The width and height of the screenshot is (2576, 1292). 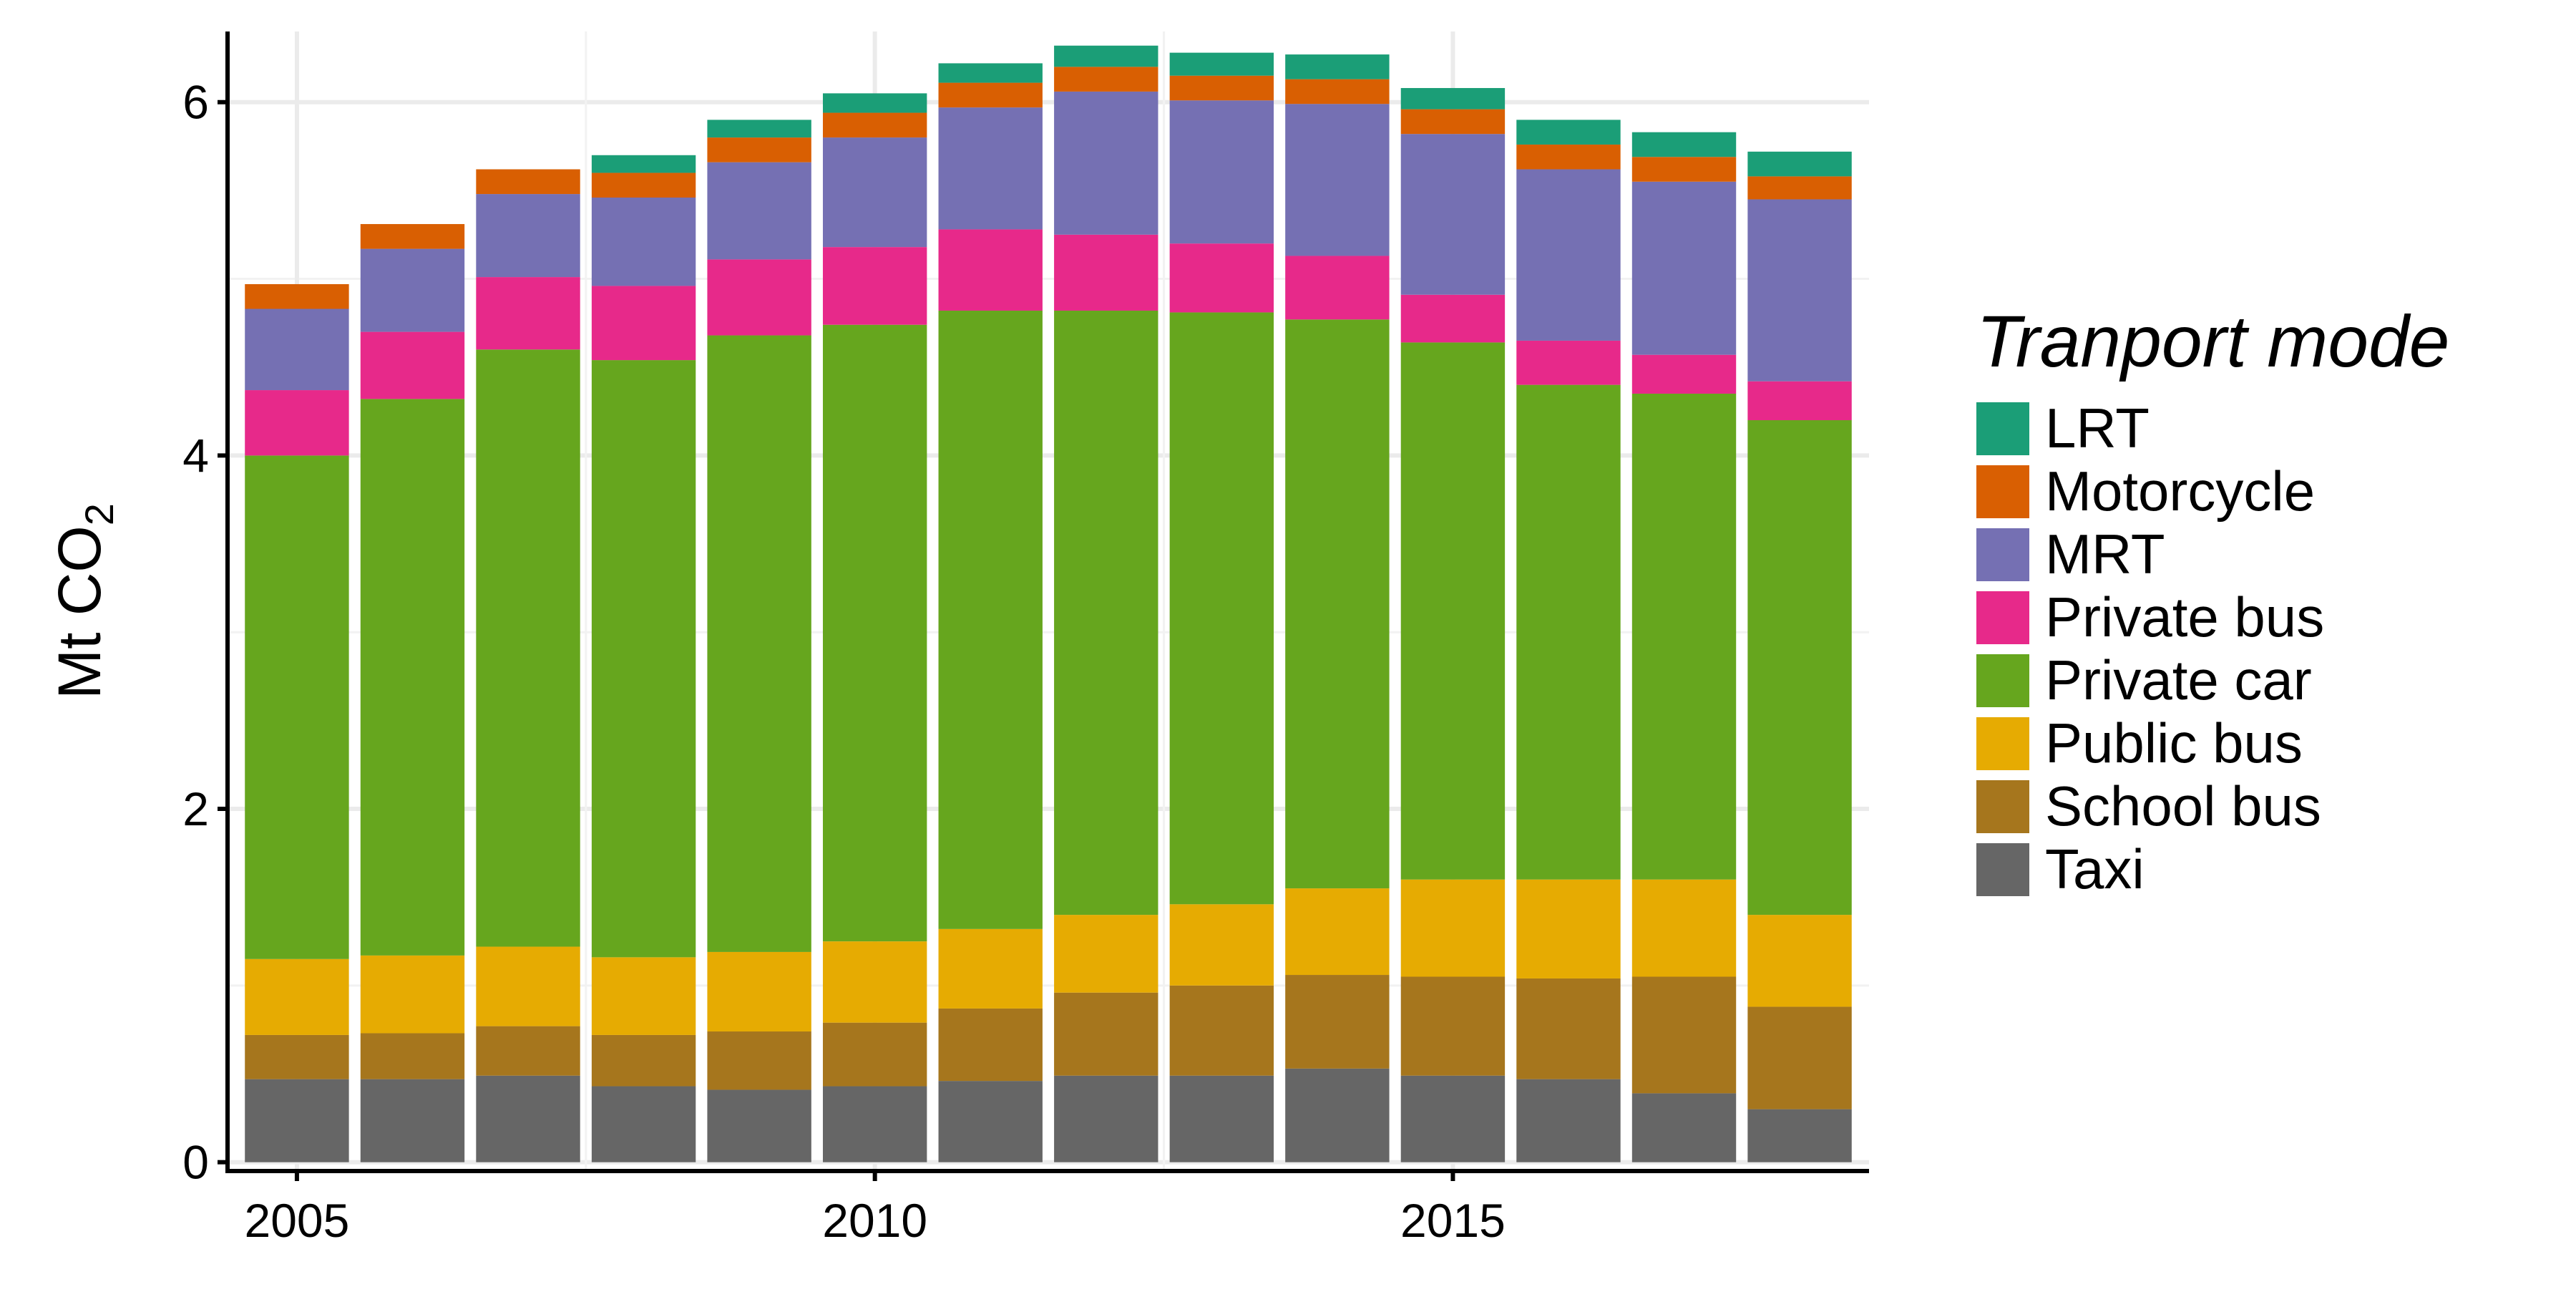 I want to click on legend-label-private-car: Private car, so click(x=2178, y=680).